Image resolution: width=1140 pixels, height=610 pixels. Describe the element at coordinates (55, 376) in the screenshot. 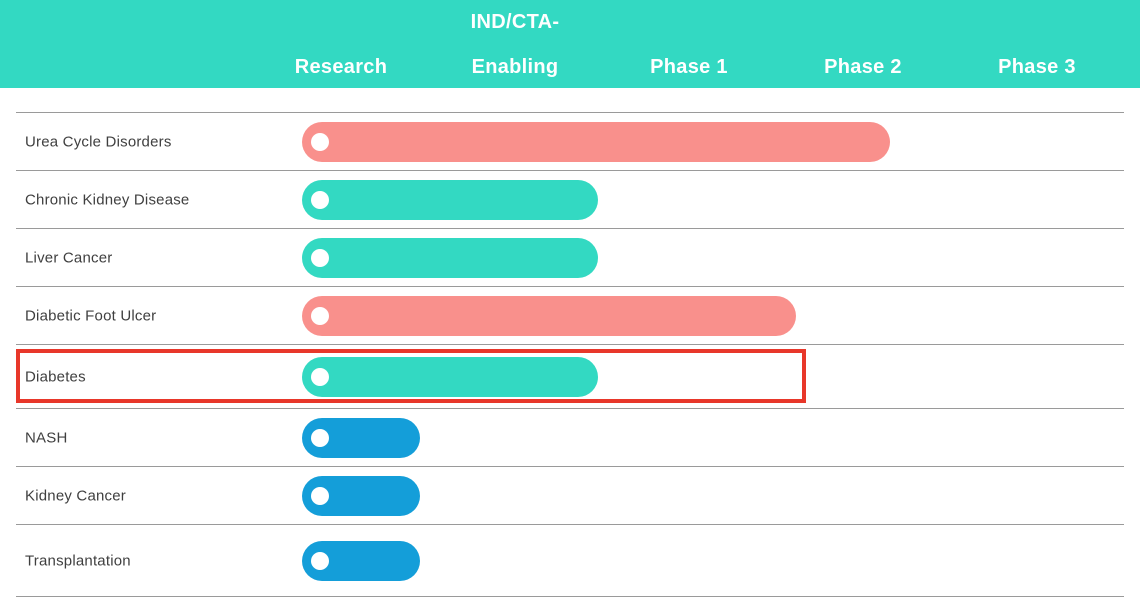

I see `indication-label: Diabetes` at that location.